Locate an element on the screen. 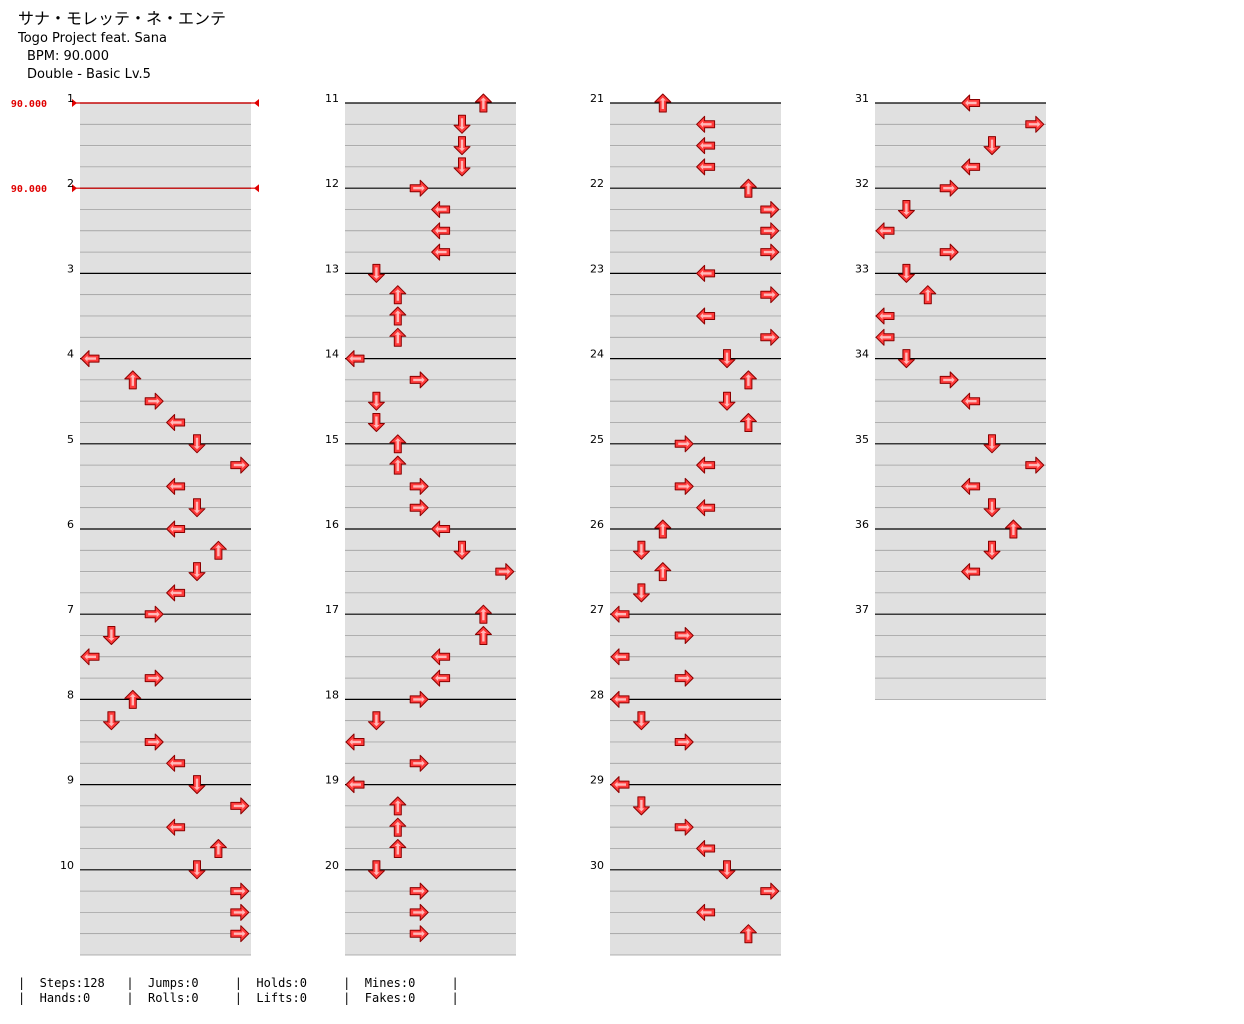 The height and width of the screenshot is (1024, 1244). bpm-text: BPM: 90.000 is located at coordinates (68, 56).